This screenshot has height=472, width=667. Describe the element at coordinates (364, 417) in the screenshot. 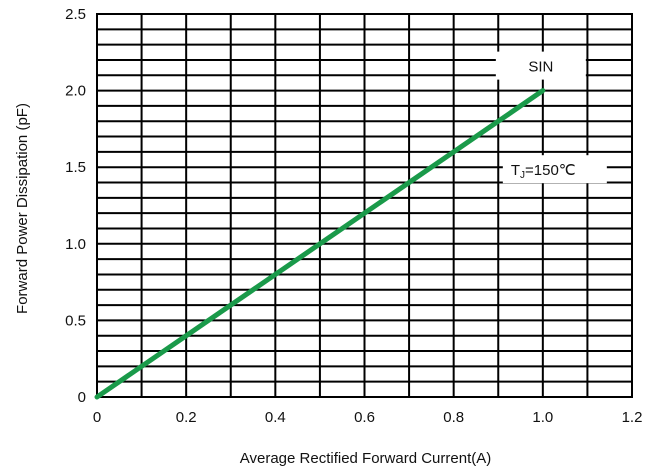

I see `x-tick-label: 0.6` at that location.